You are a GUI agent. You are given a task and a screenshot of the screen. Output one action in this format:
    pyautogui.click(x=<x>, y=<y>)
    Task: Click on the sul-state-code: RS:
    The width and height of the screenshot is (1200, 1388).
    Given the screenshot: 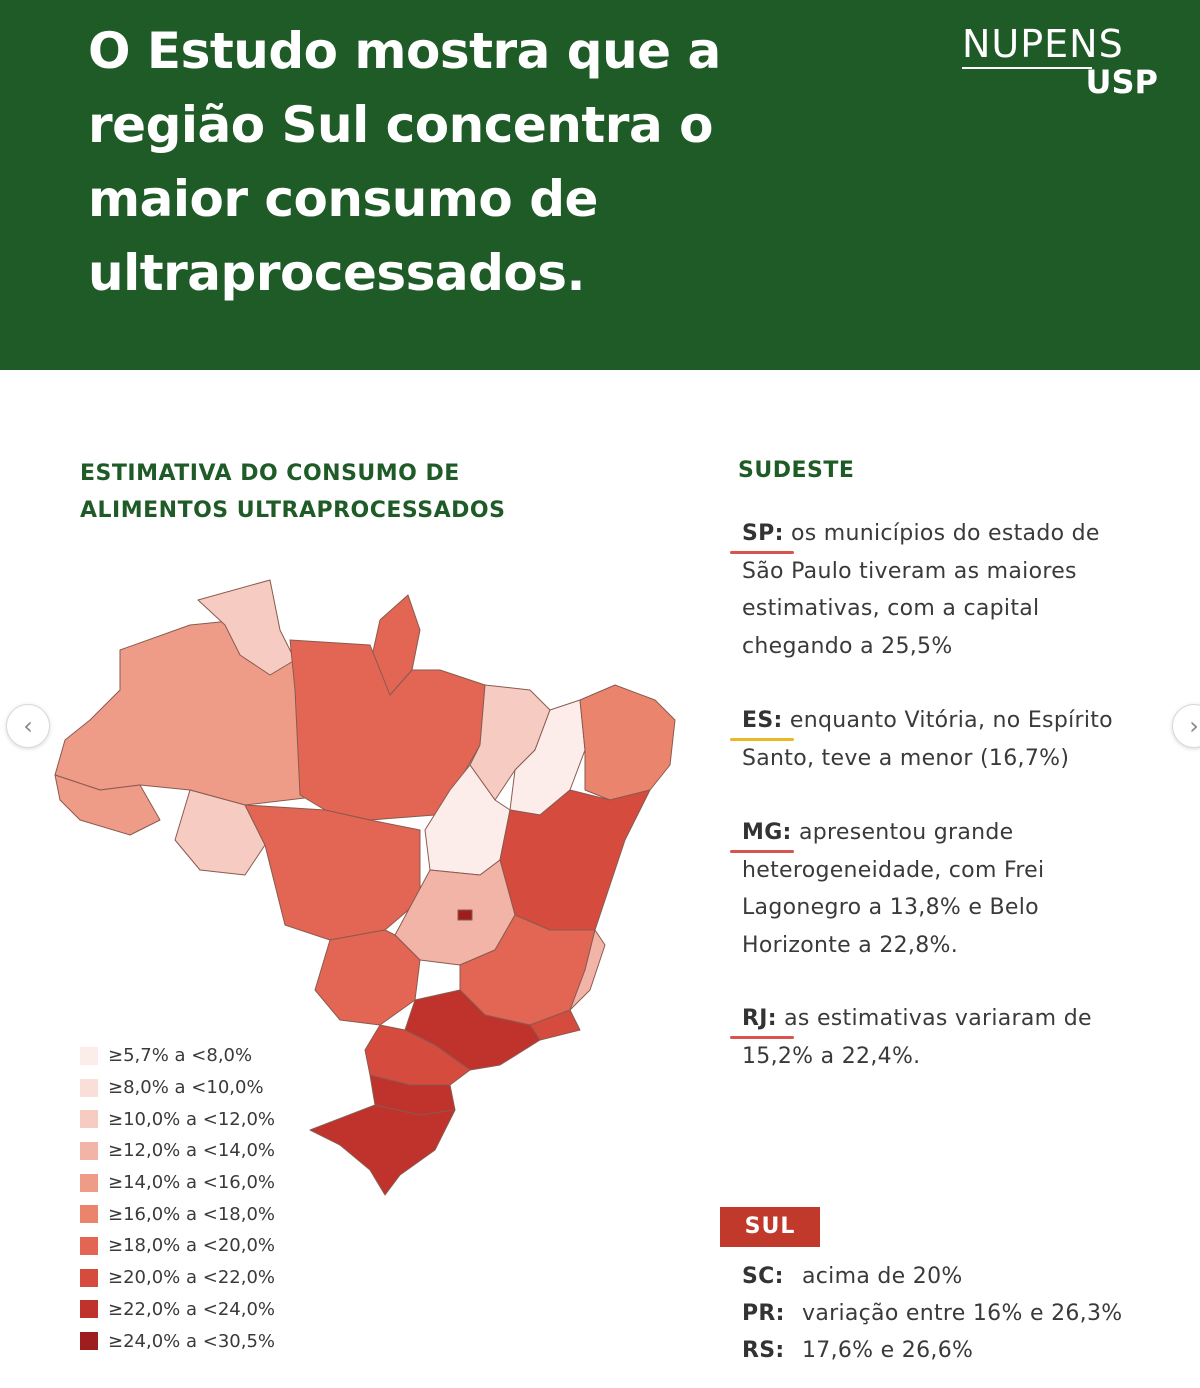 What is the action you would take?
    pyautogui.click(x=763, y=1350)
    